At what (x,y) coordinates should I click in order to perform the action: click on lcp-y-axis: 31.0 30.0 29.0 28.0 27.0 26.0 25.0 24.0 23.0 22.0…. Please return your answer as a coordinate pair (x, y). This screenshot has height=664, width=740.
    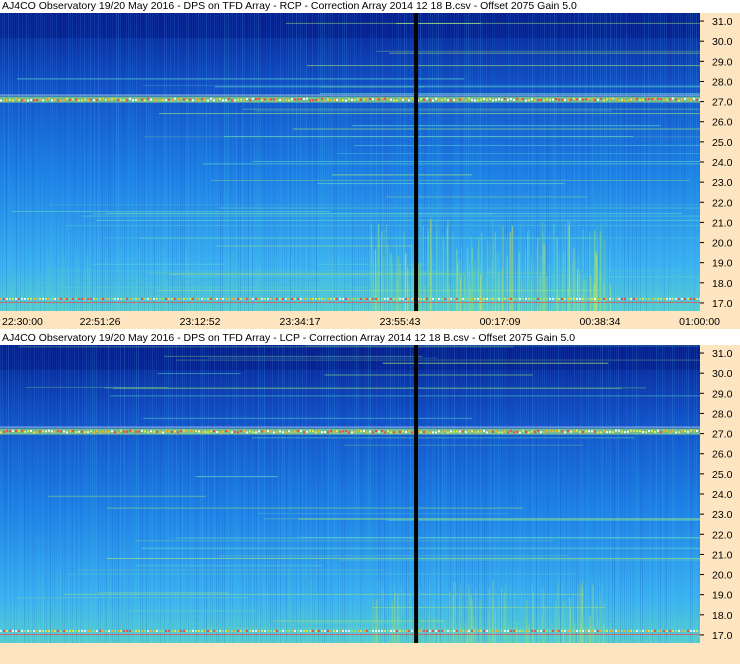
    Looking at the image, I should click on (720, 494).